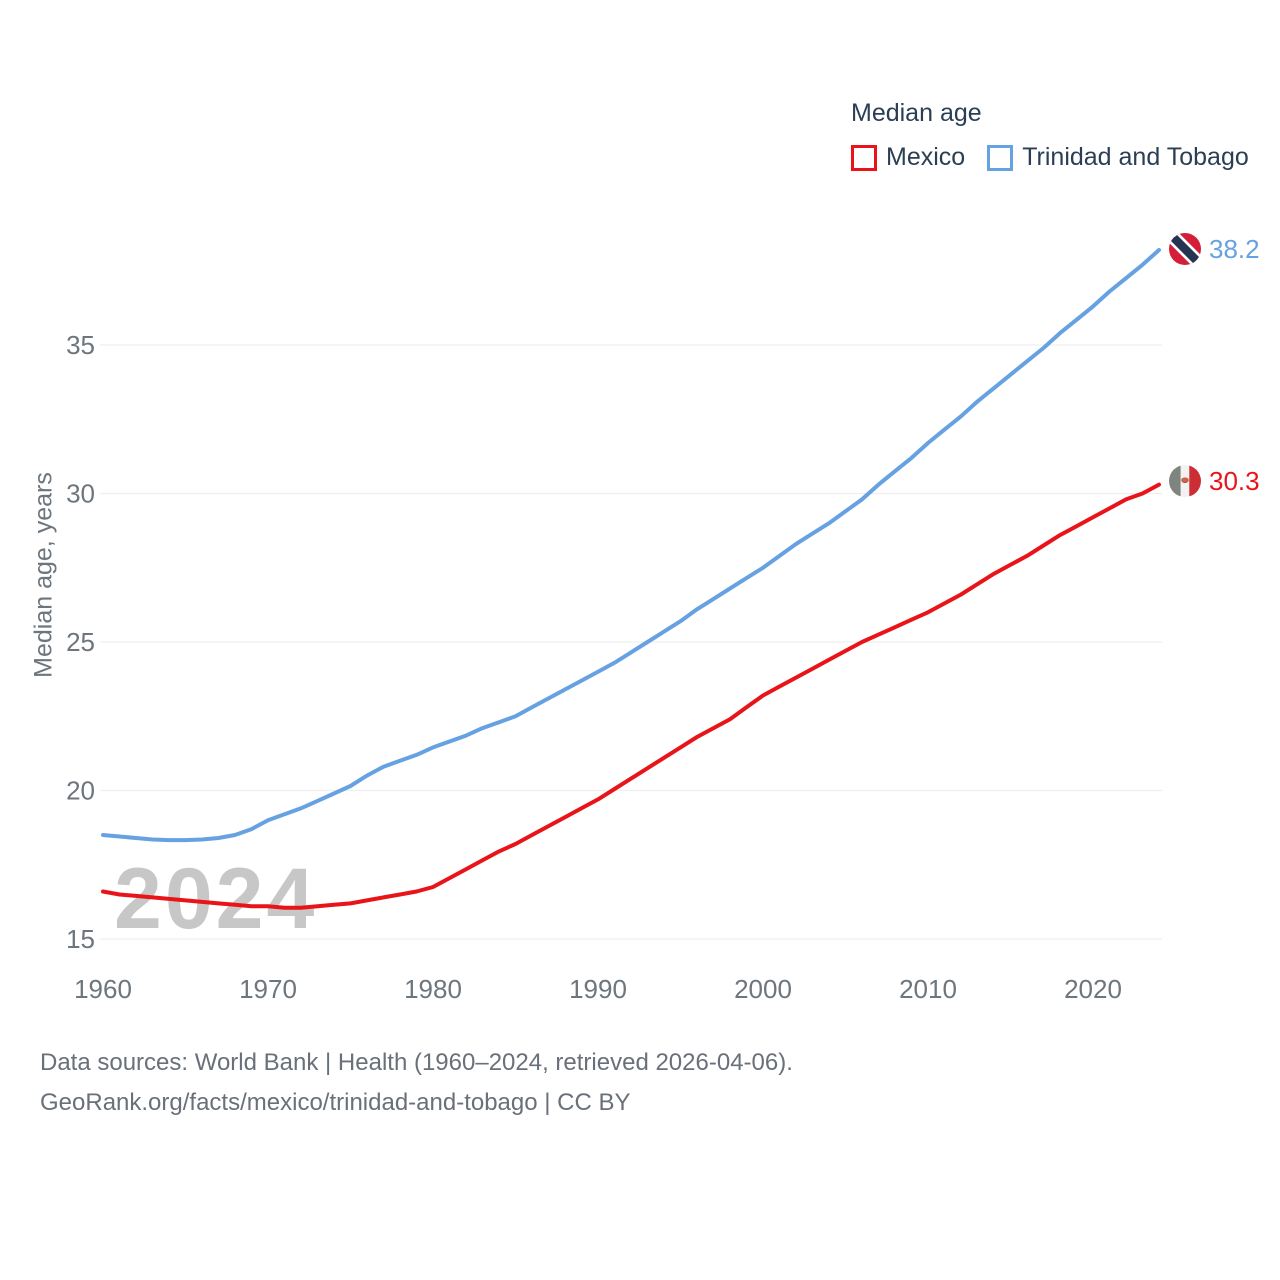 The height and width of the screenshot is (1280, 1280). What do you see at coordinates (928, 989) in the screenshot?
I see `x-tick-label-2010: 2010` at bounding box center [928, 989].